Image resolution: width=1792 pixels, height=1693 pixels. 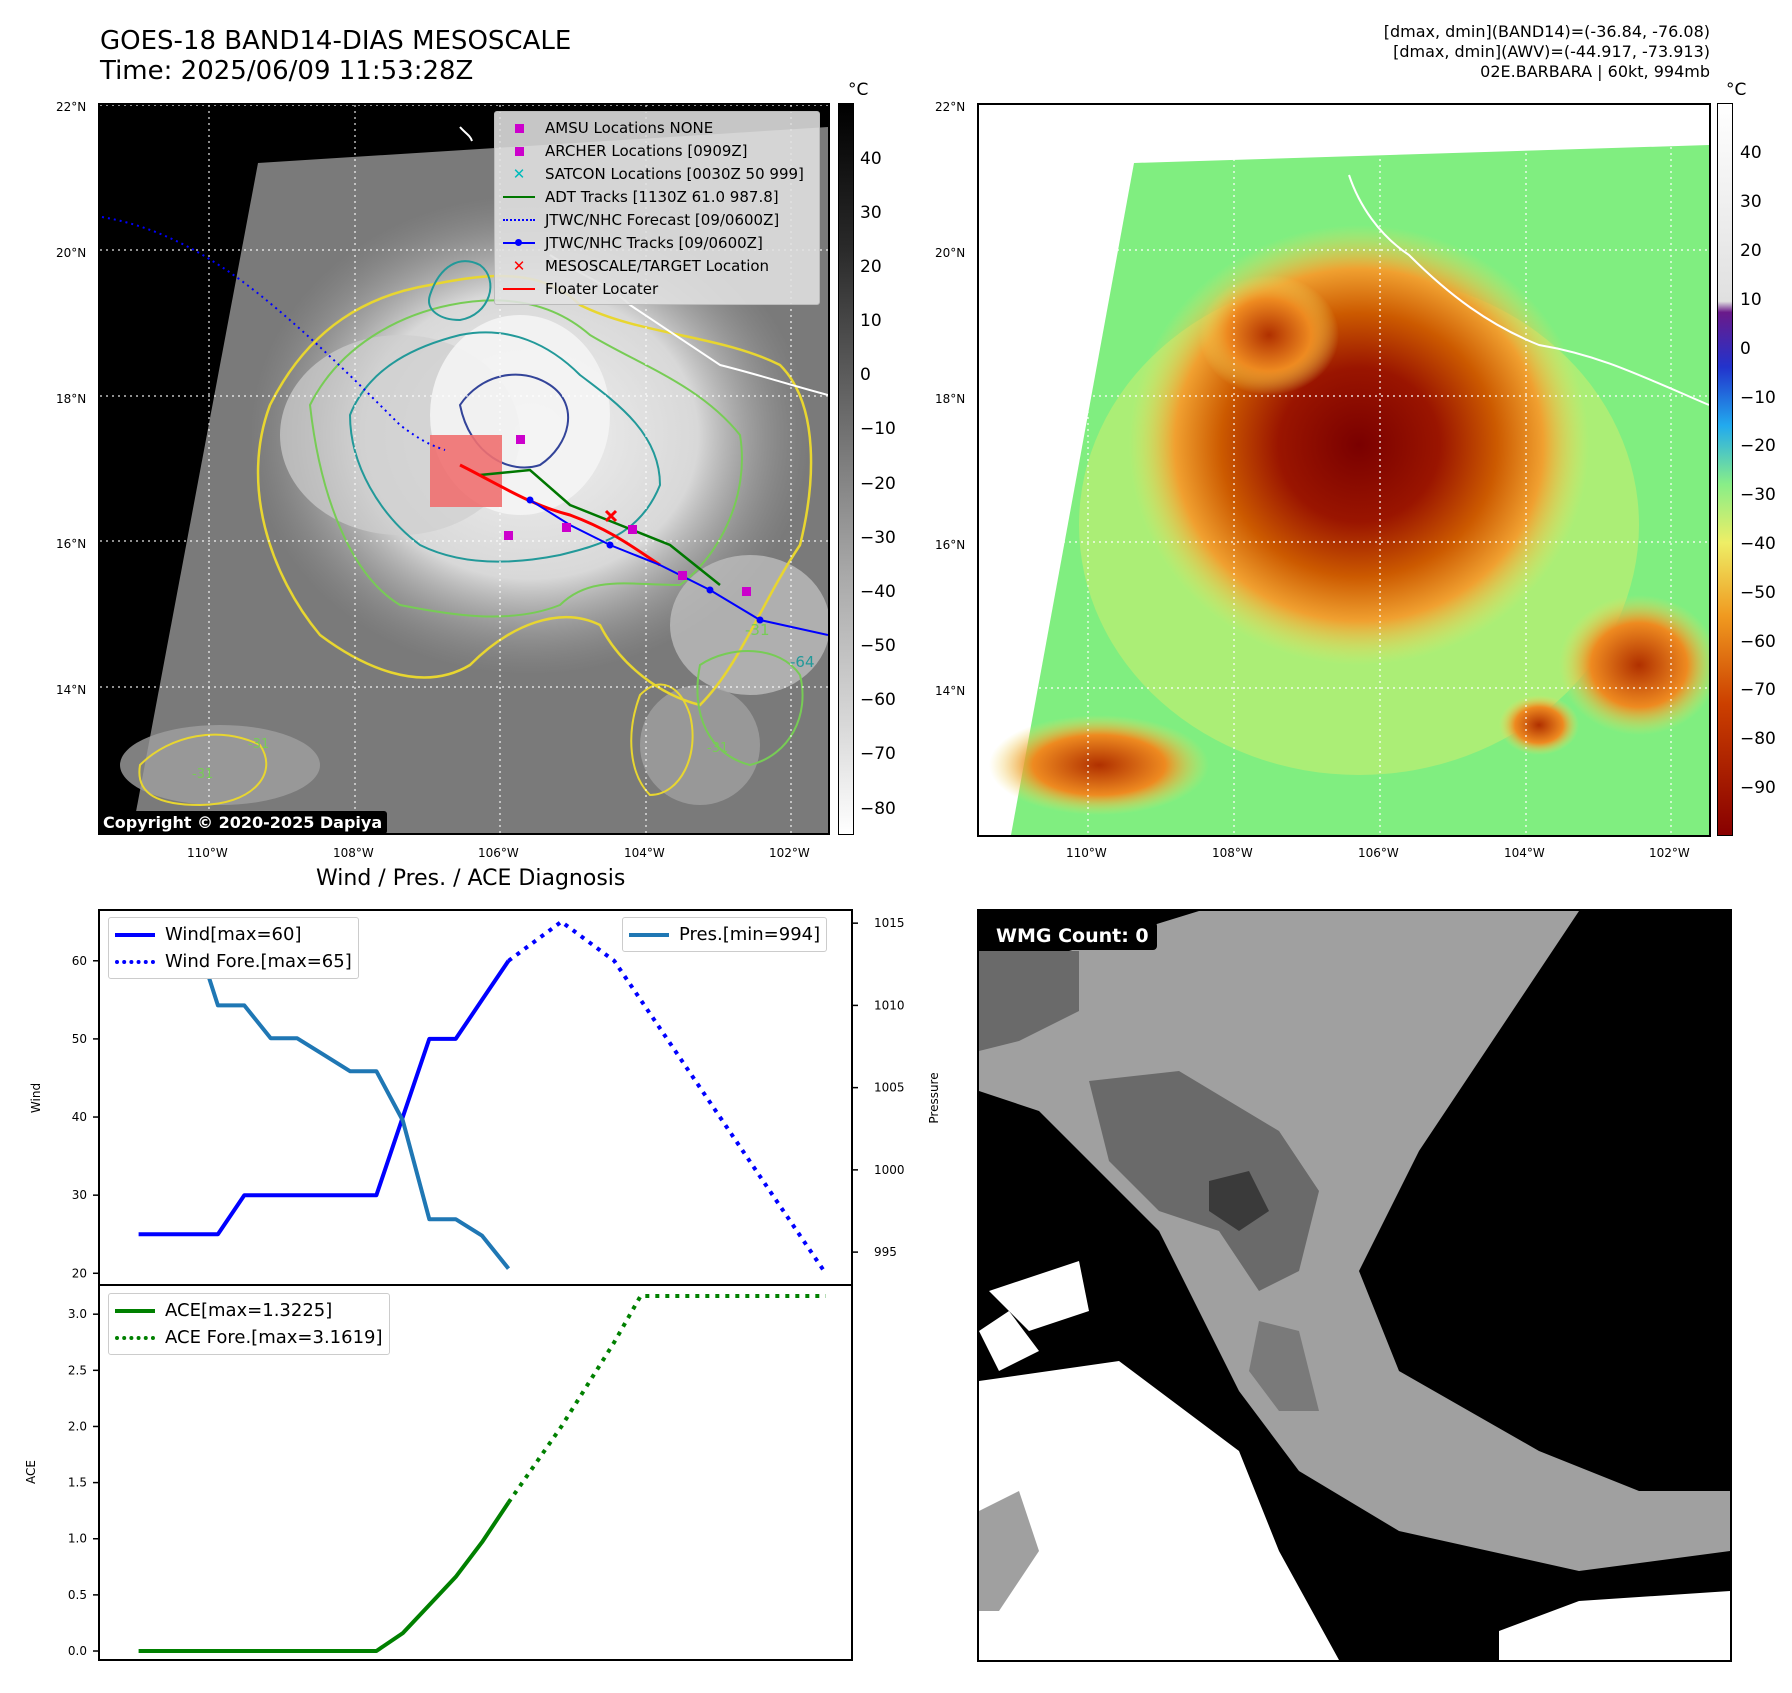 What do you see at coordinates (36, 1098) in the screenshot?
I see `wind-axis-label: Wind` at bounding box center [36, 1098].